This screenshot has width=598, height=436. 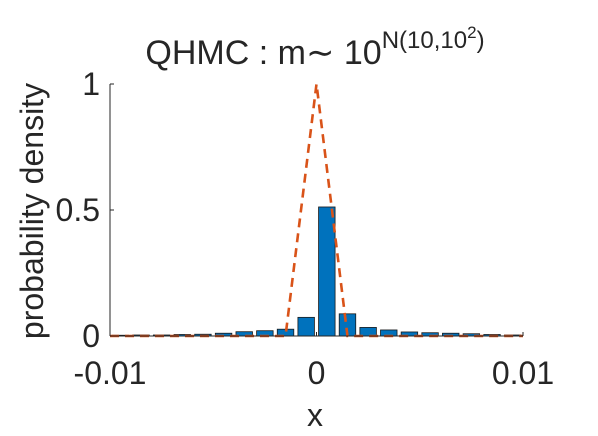 What do you see at coordinates (78, 210) in the screenshot?
I see `y-tick-label: 0.5` at bounding box center [78, 210].